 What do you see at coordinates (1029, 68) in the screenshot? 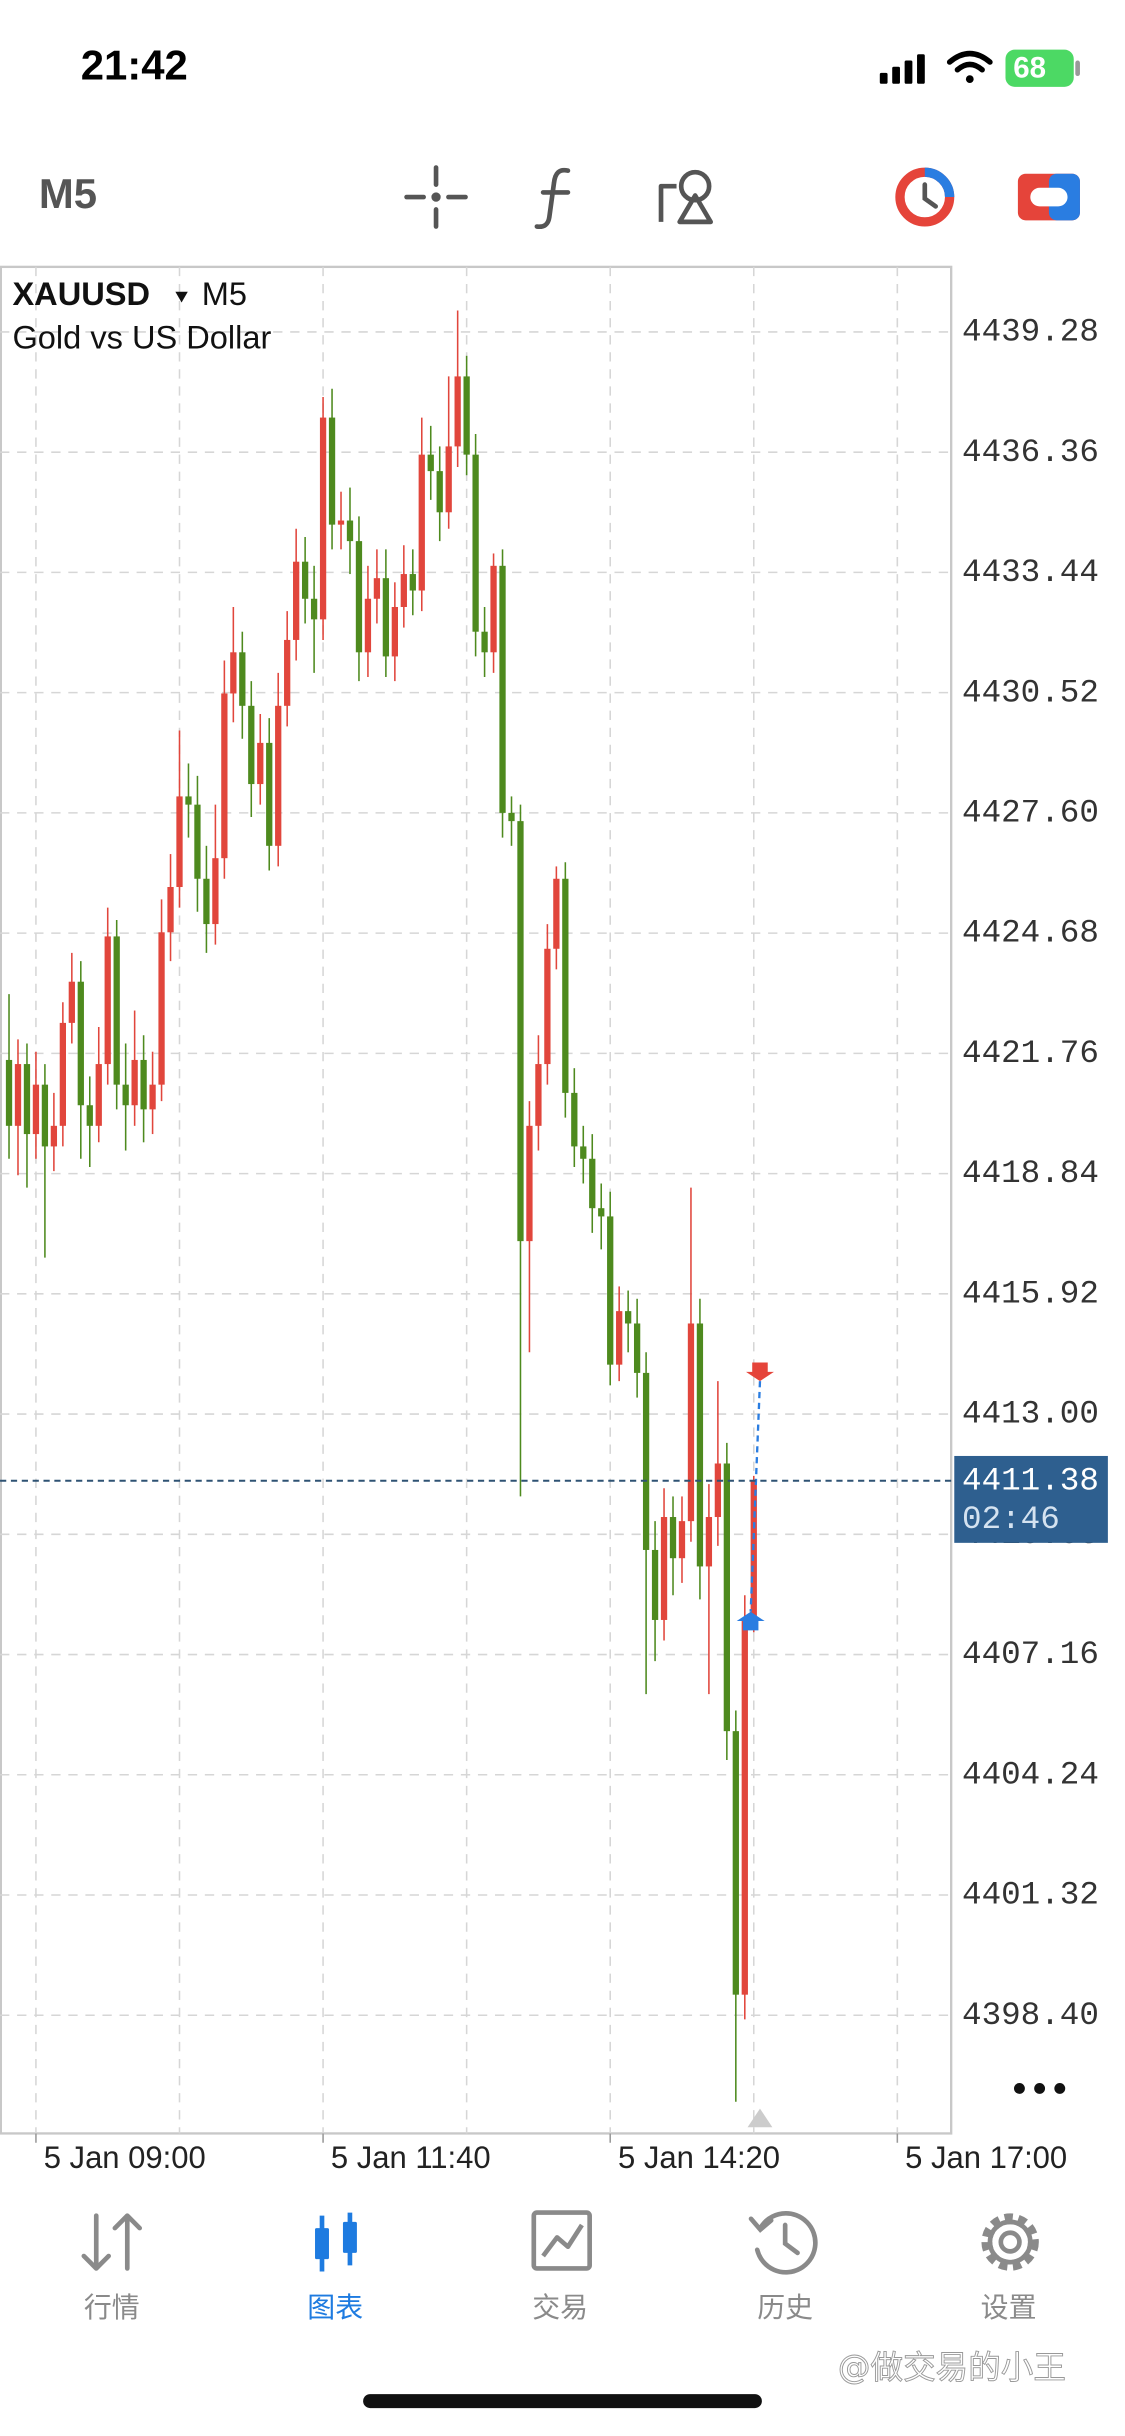
I see `battery-level: 68` at bounding box center [1029, 68].